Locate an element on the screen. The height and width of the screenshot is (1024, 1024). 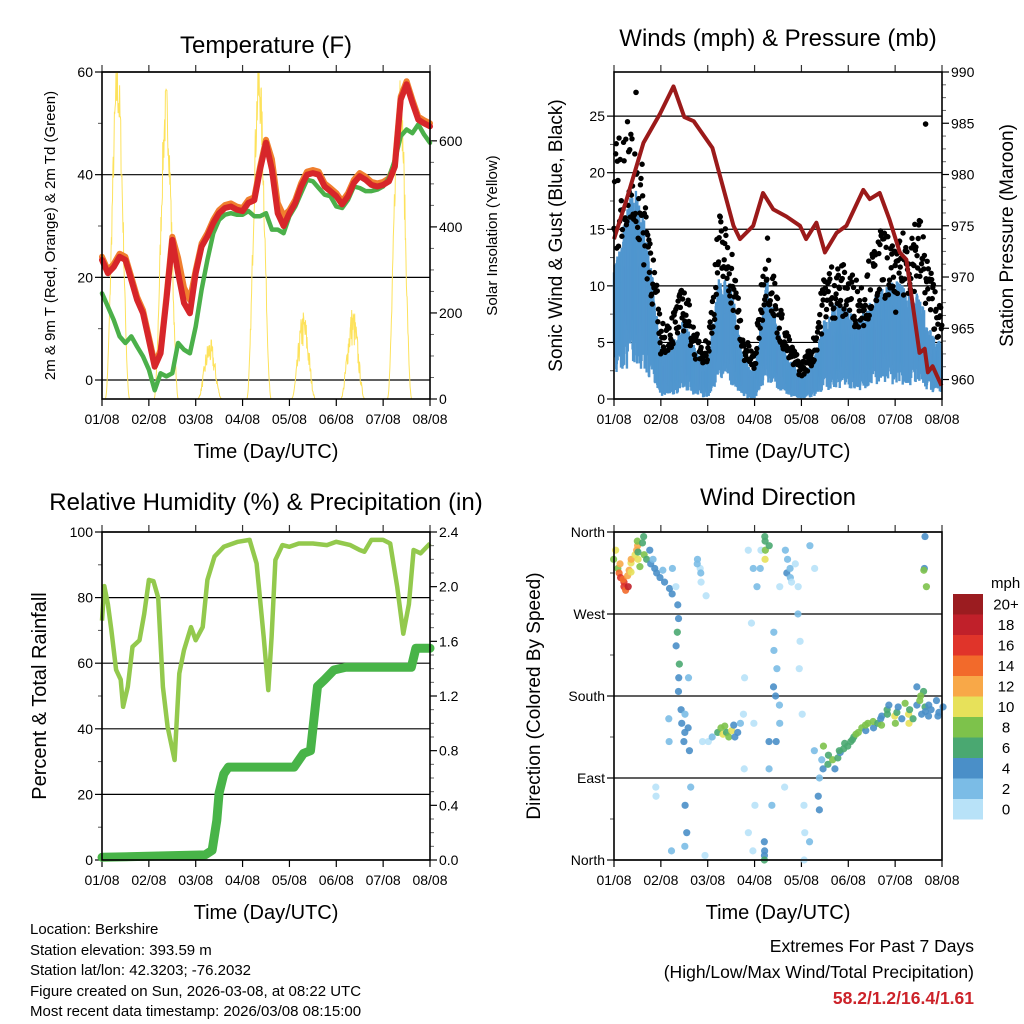
y-right-tick-label: 990 is located at coordinates (963, 72).